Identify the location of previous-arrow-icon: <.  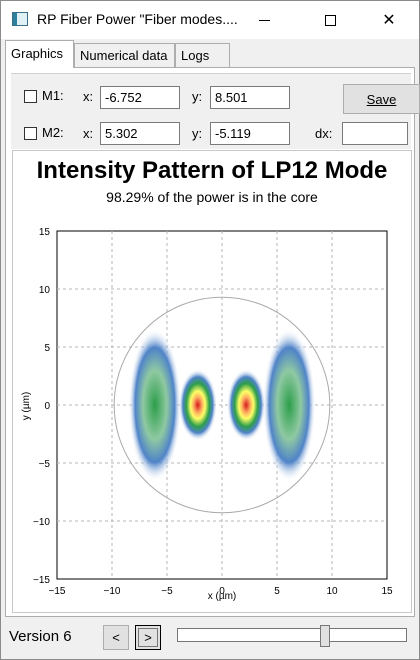
(116, 637).